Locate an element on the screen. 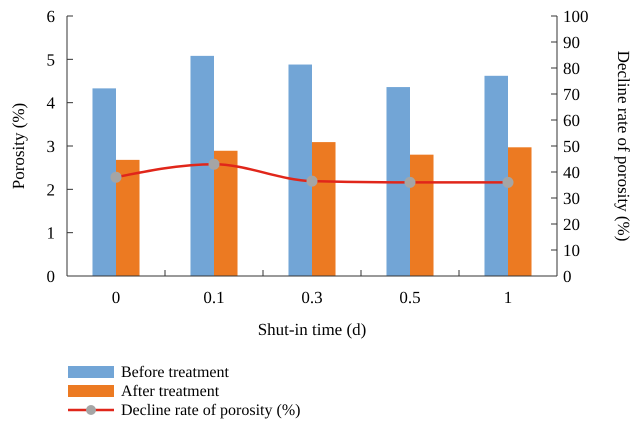 This screenshot has height=434, width=634. y-tick-label: 6 is located at coordinates (50, 16).